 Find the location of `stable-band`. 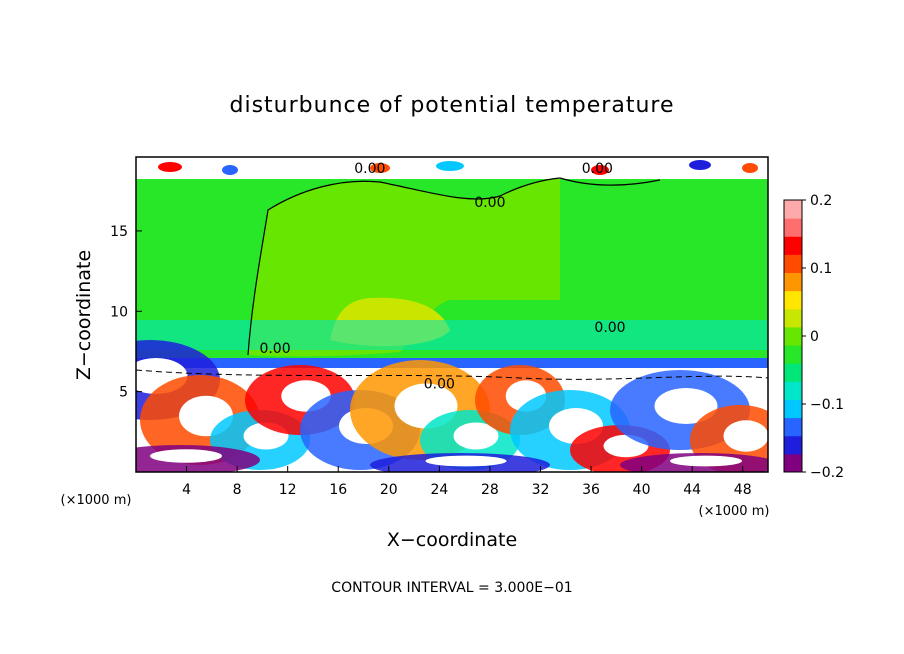

stable-band is located at coordinates (452, 335).